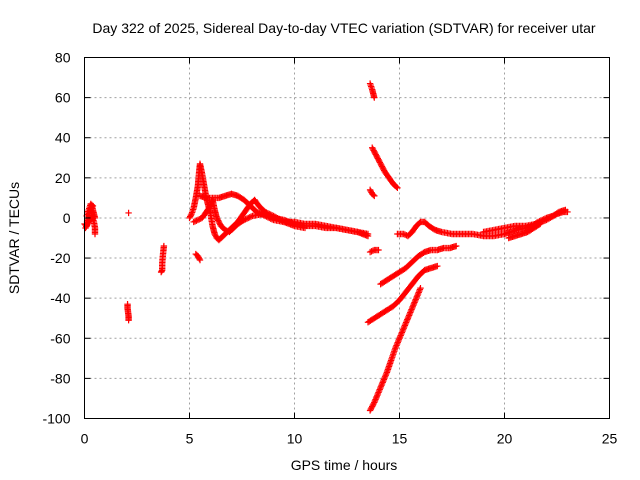 Image resolution: width=640 pixels, height=480 pixels. I want to click on y-tick-label: -40, so click(60, 298).